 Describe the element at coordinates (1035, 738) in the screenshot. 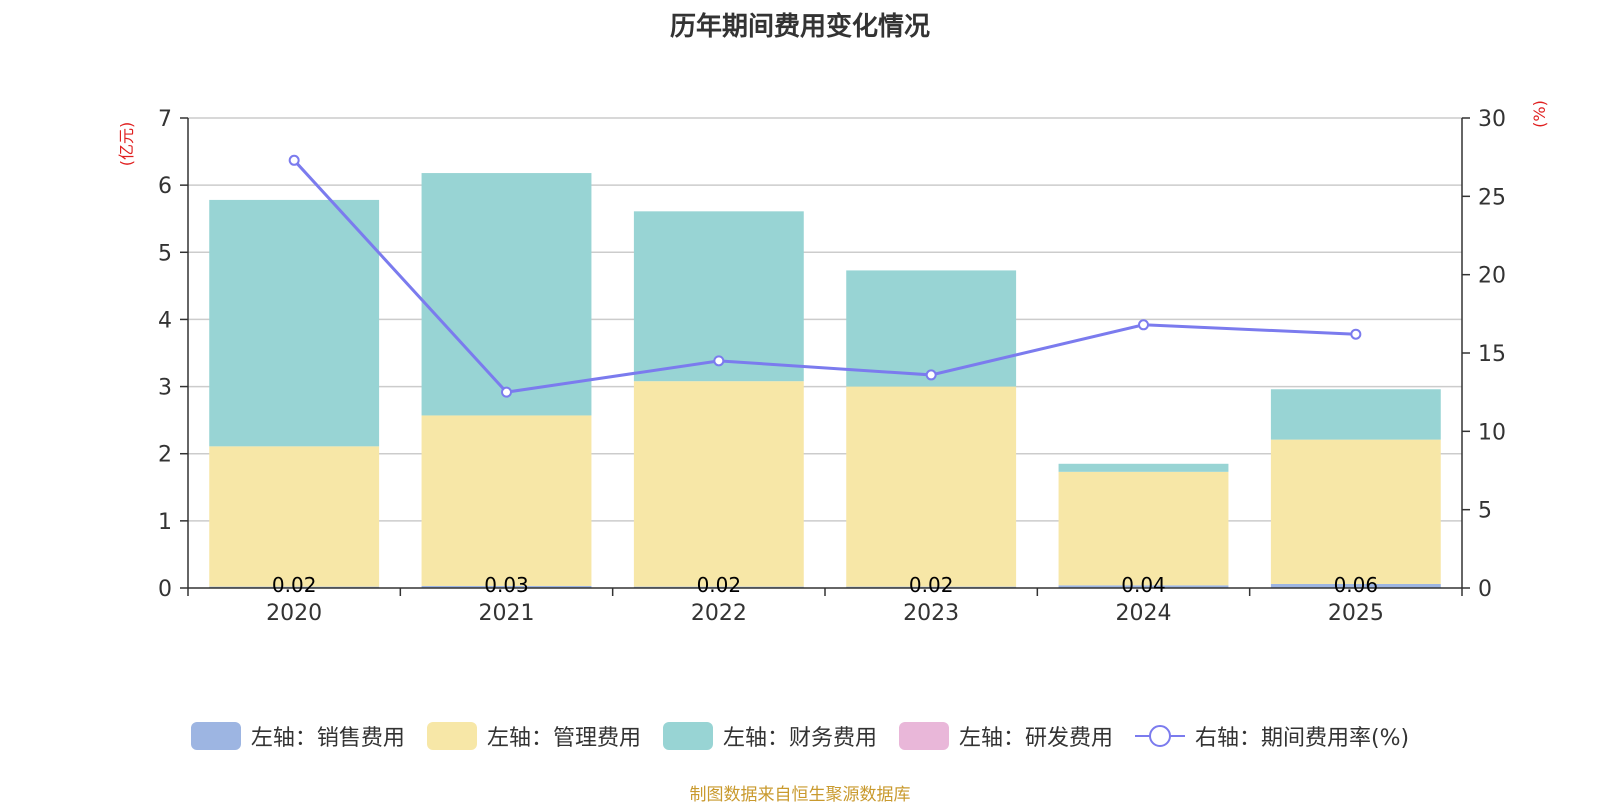

I see `legend-label: 左轴：研发费用` at that location.